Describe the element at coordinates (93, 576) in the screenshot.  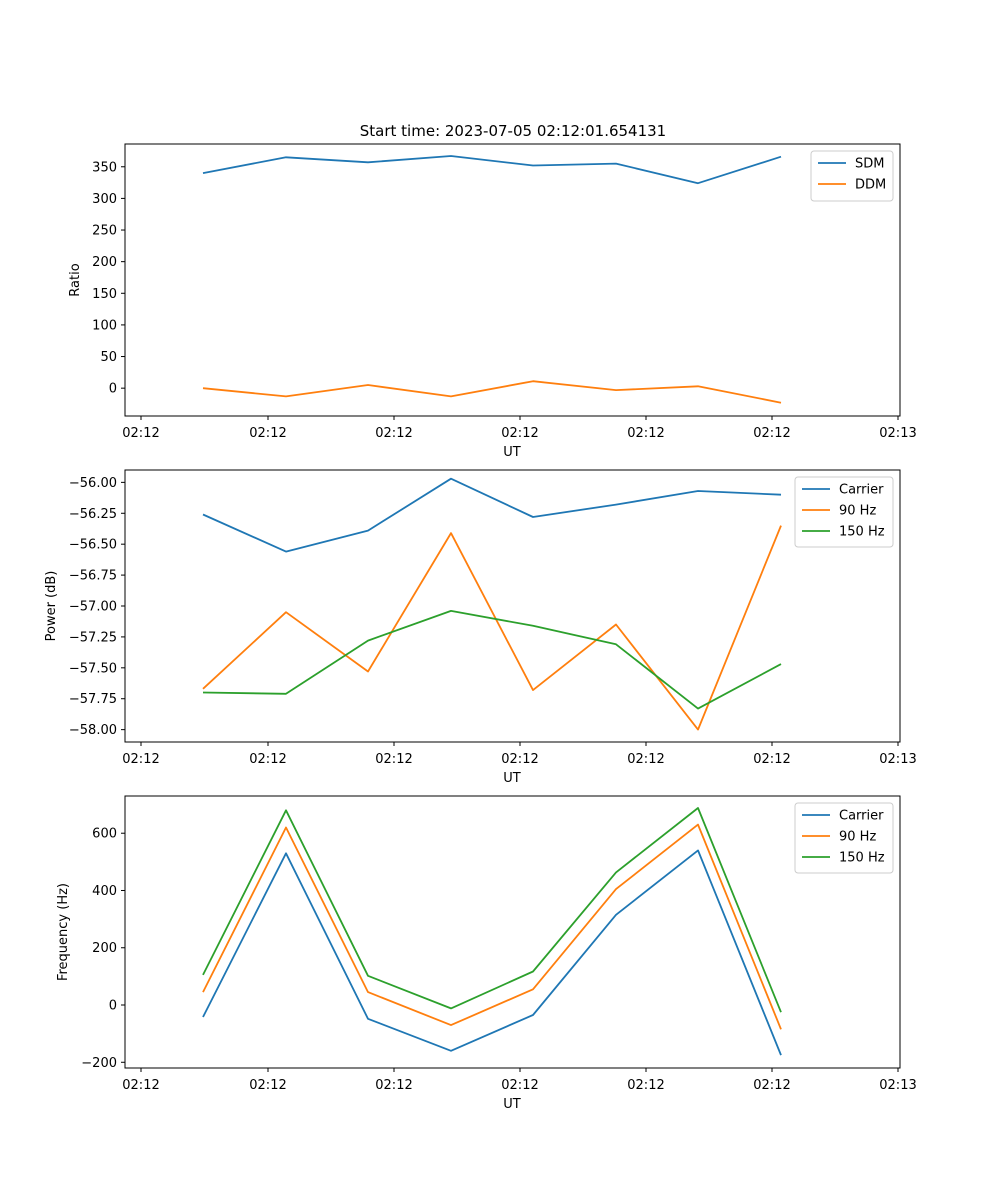
I see `y-tick-label: −56.75` at that location.